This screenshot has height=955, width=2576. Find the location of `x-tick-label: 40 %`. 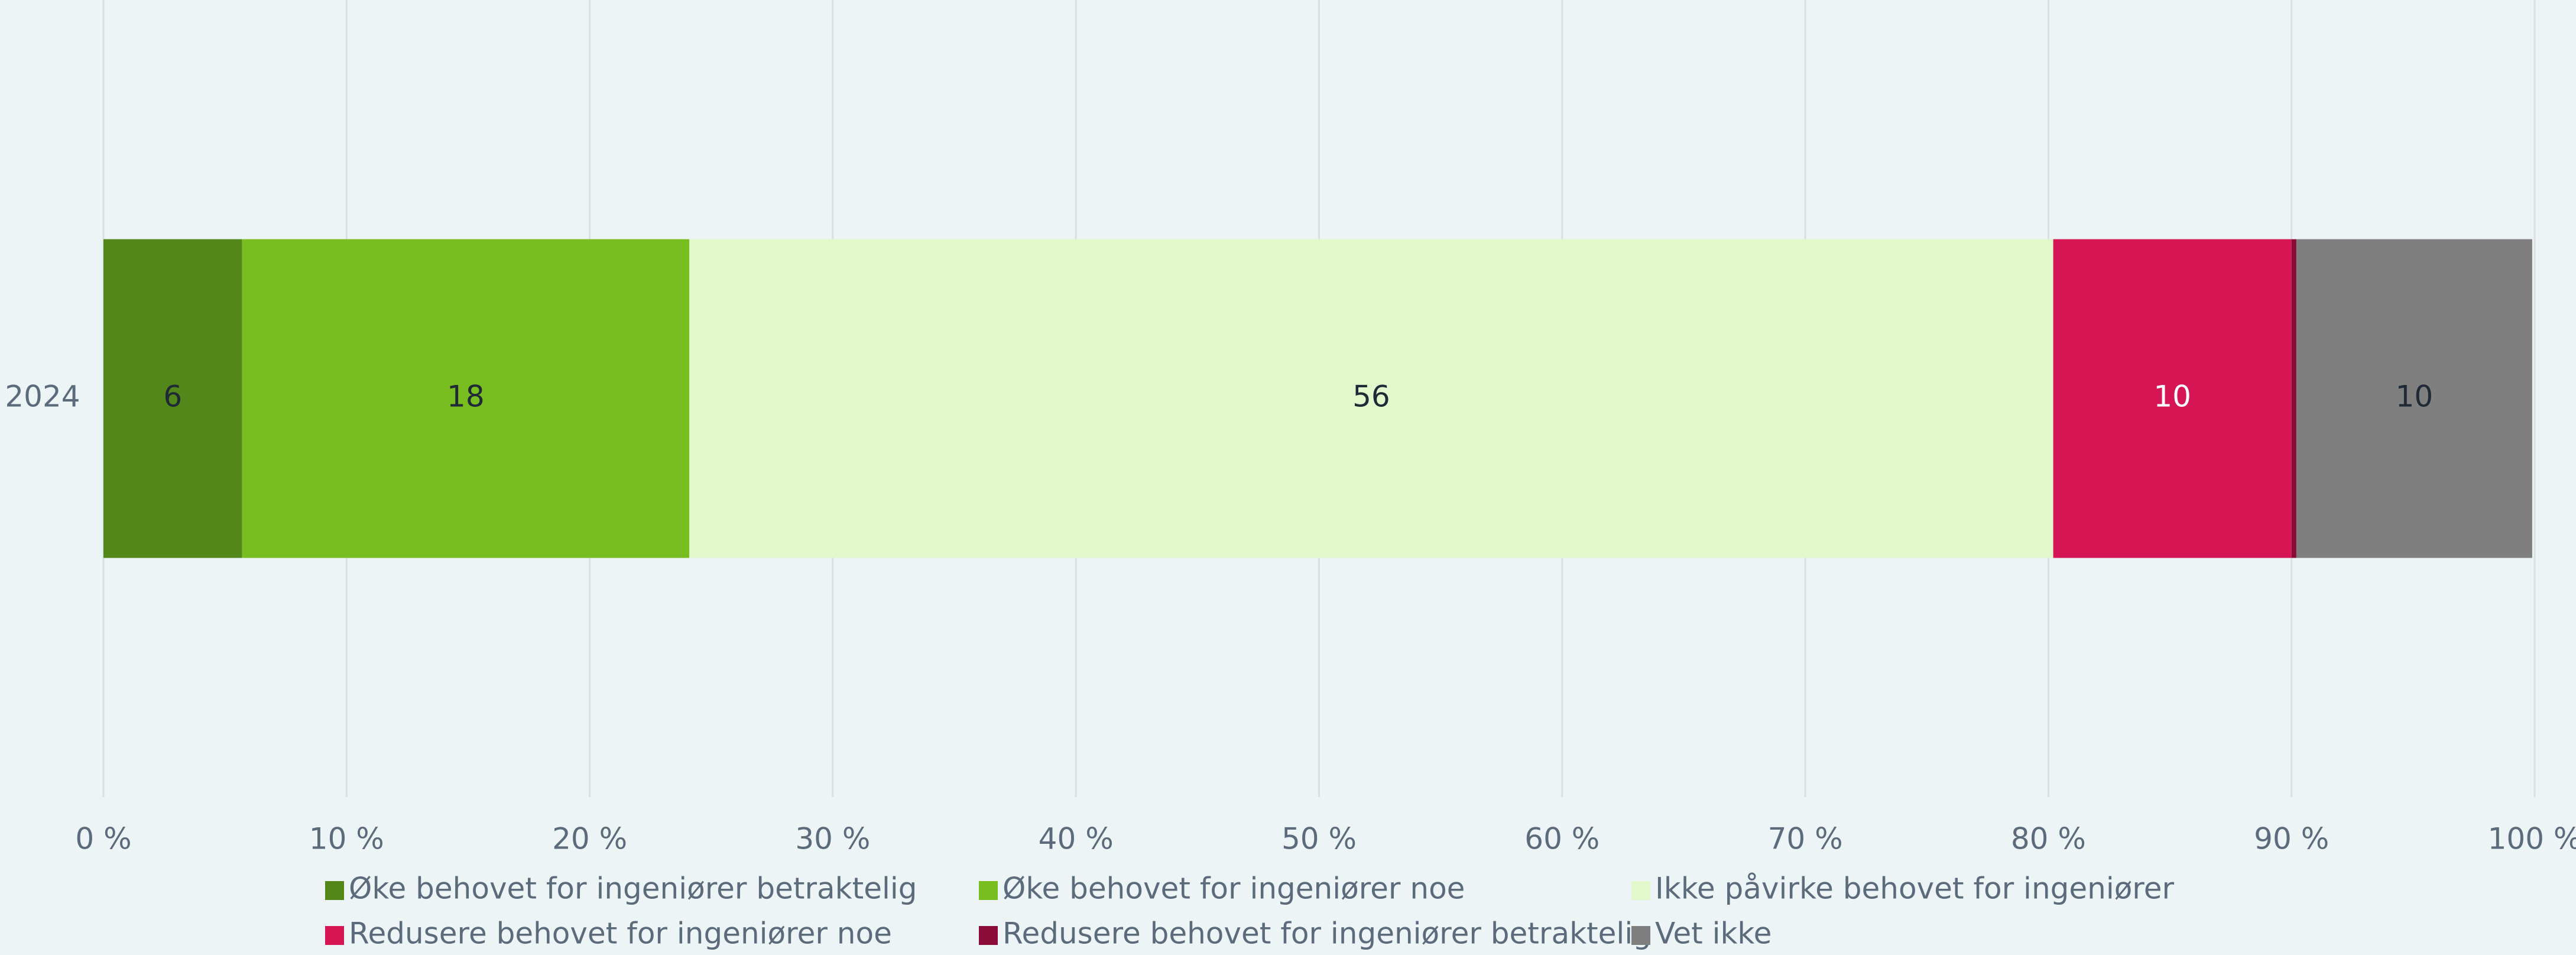

x-tick-label: 40 % is located at coordinates (1076, 839).